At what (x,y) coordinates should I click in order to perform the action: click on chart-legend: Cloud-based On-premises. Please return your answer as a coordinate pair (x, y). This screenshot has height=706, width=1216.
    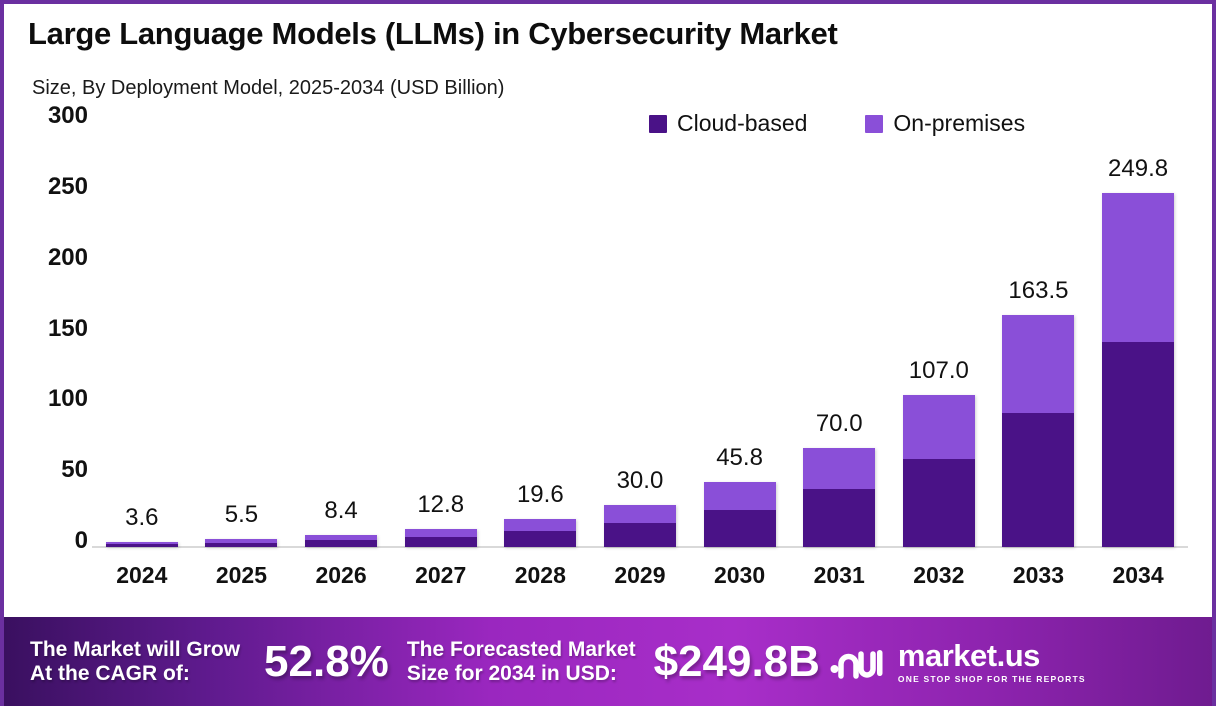
    Looking at the image, I should click on (837, 123).